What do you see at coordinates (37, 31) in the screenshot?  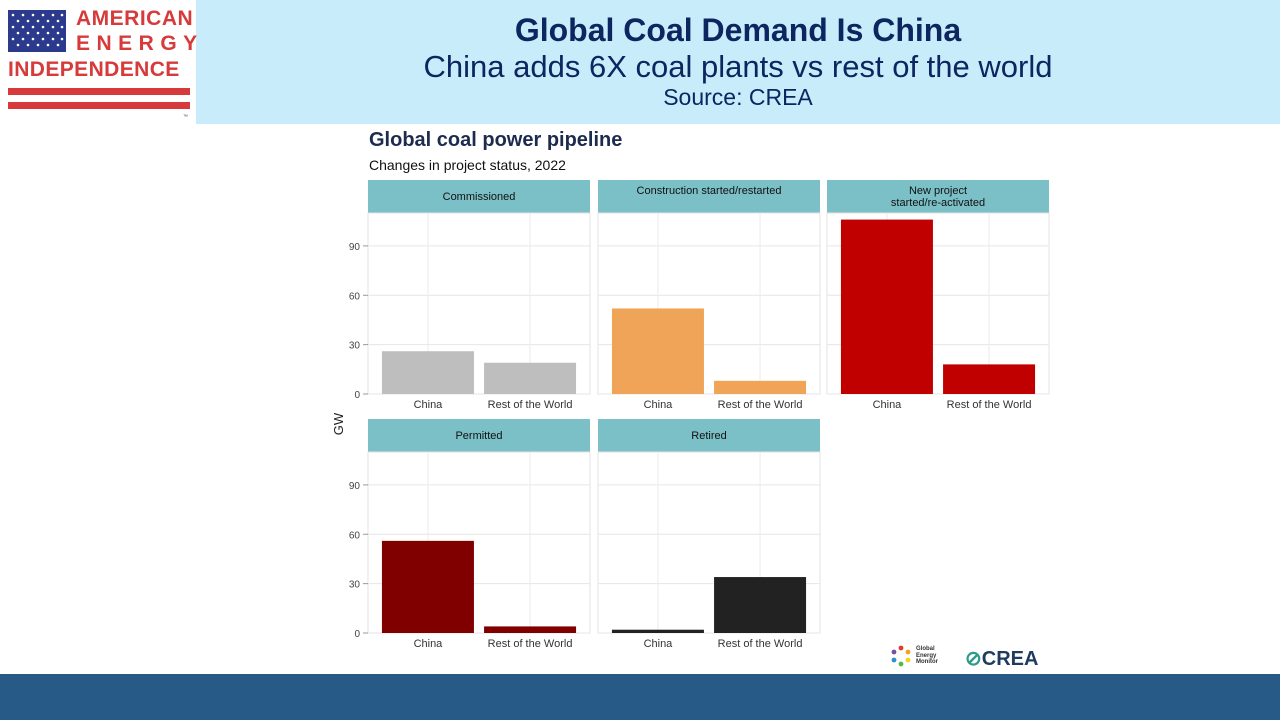 I see `us-flag-icon` at bounding box center [37, 31].